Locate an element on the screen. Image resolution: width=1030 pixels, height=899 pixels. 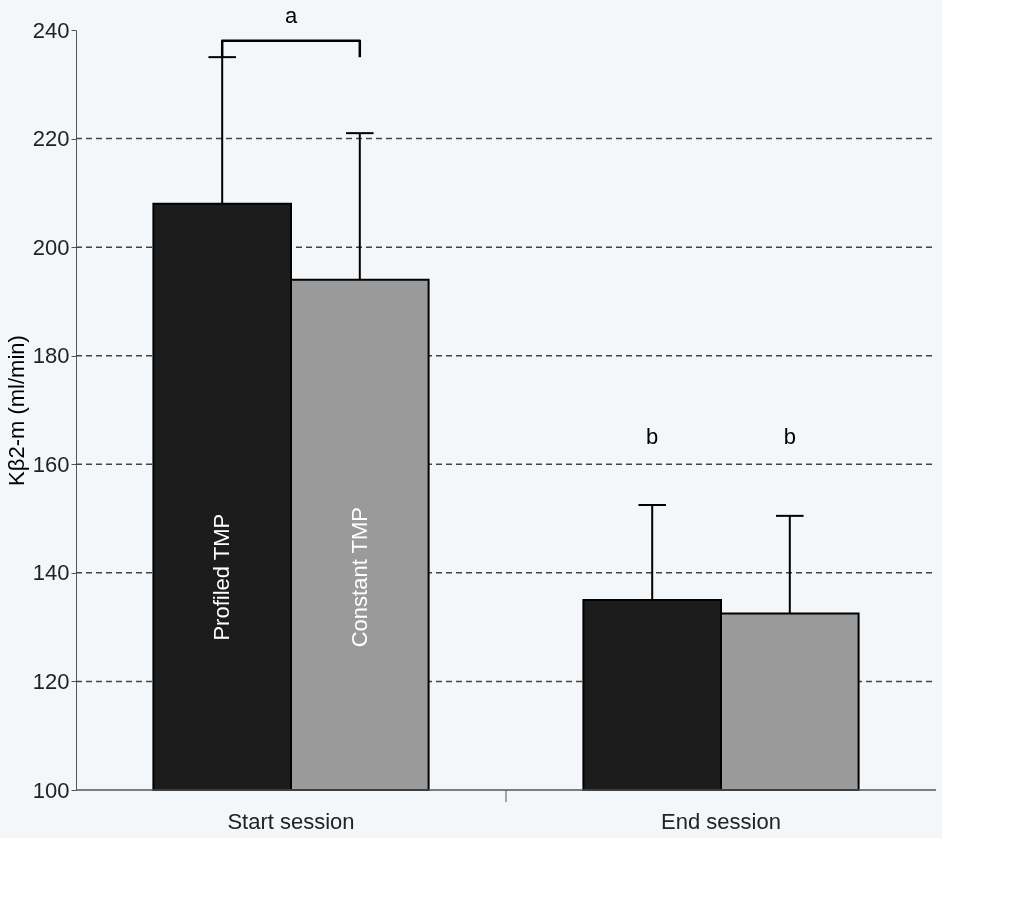
x-tick-label: Start session is located at coordinates (291, 821).